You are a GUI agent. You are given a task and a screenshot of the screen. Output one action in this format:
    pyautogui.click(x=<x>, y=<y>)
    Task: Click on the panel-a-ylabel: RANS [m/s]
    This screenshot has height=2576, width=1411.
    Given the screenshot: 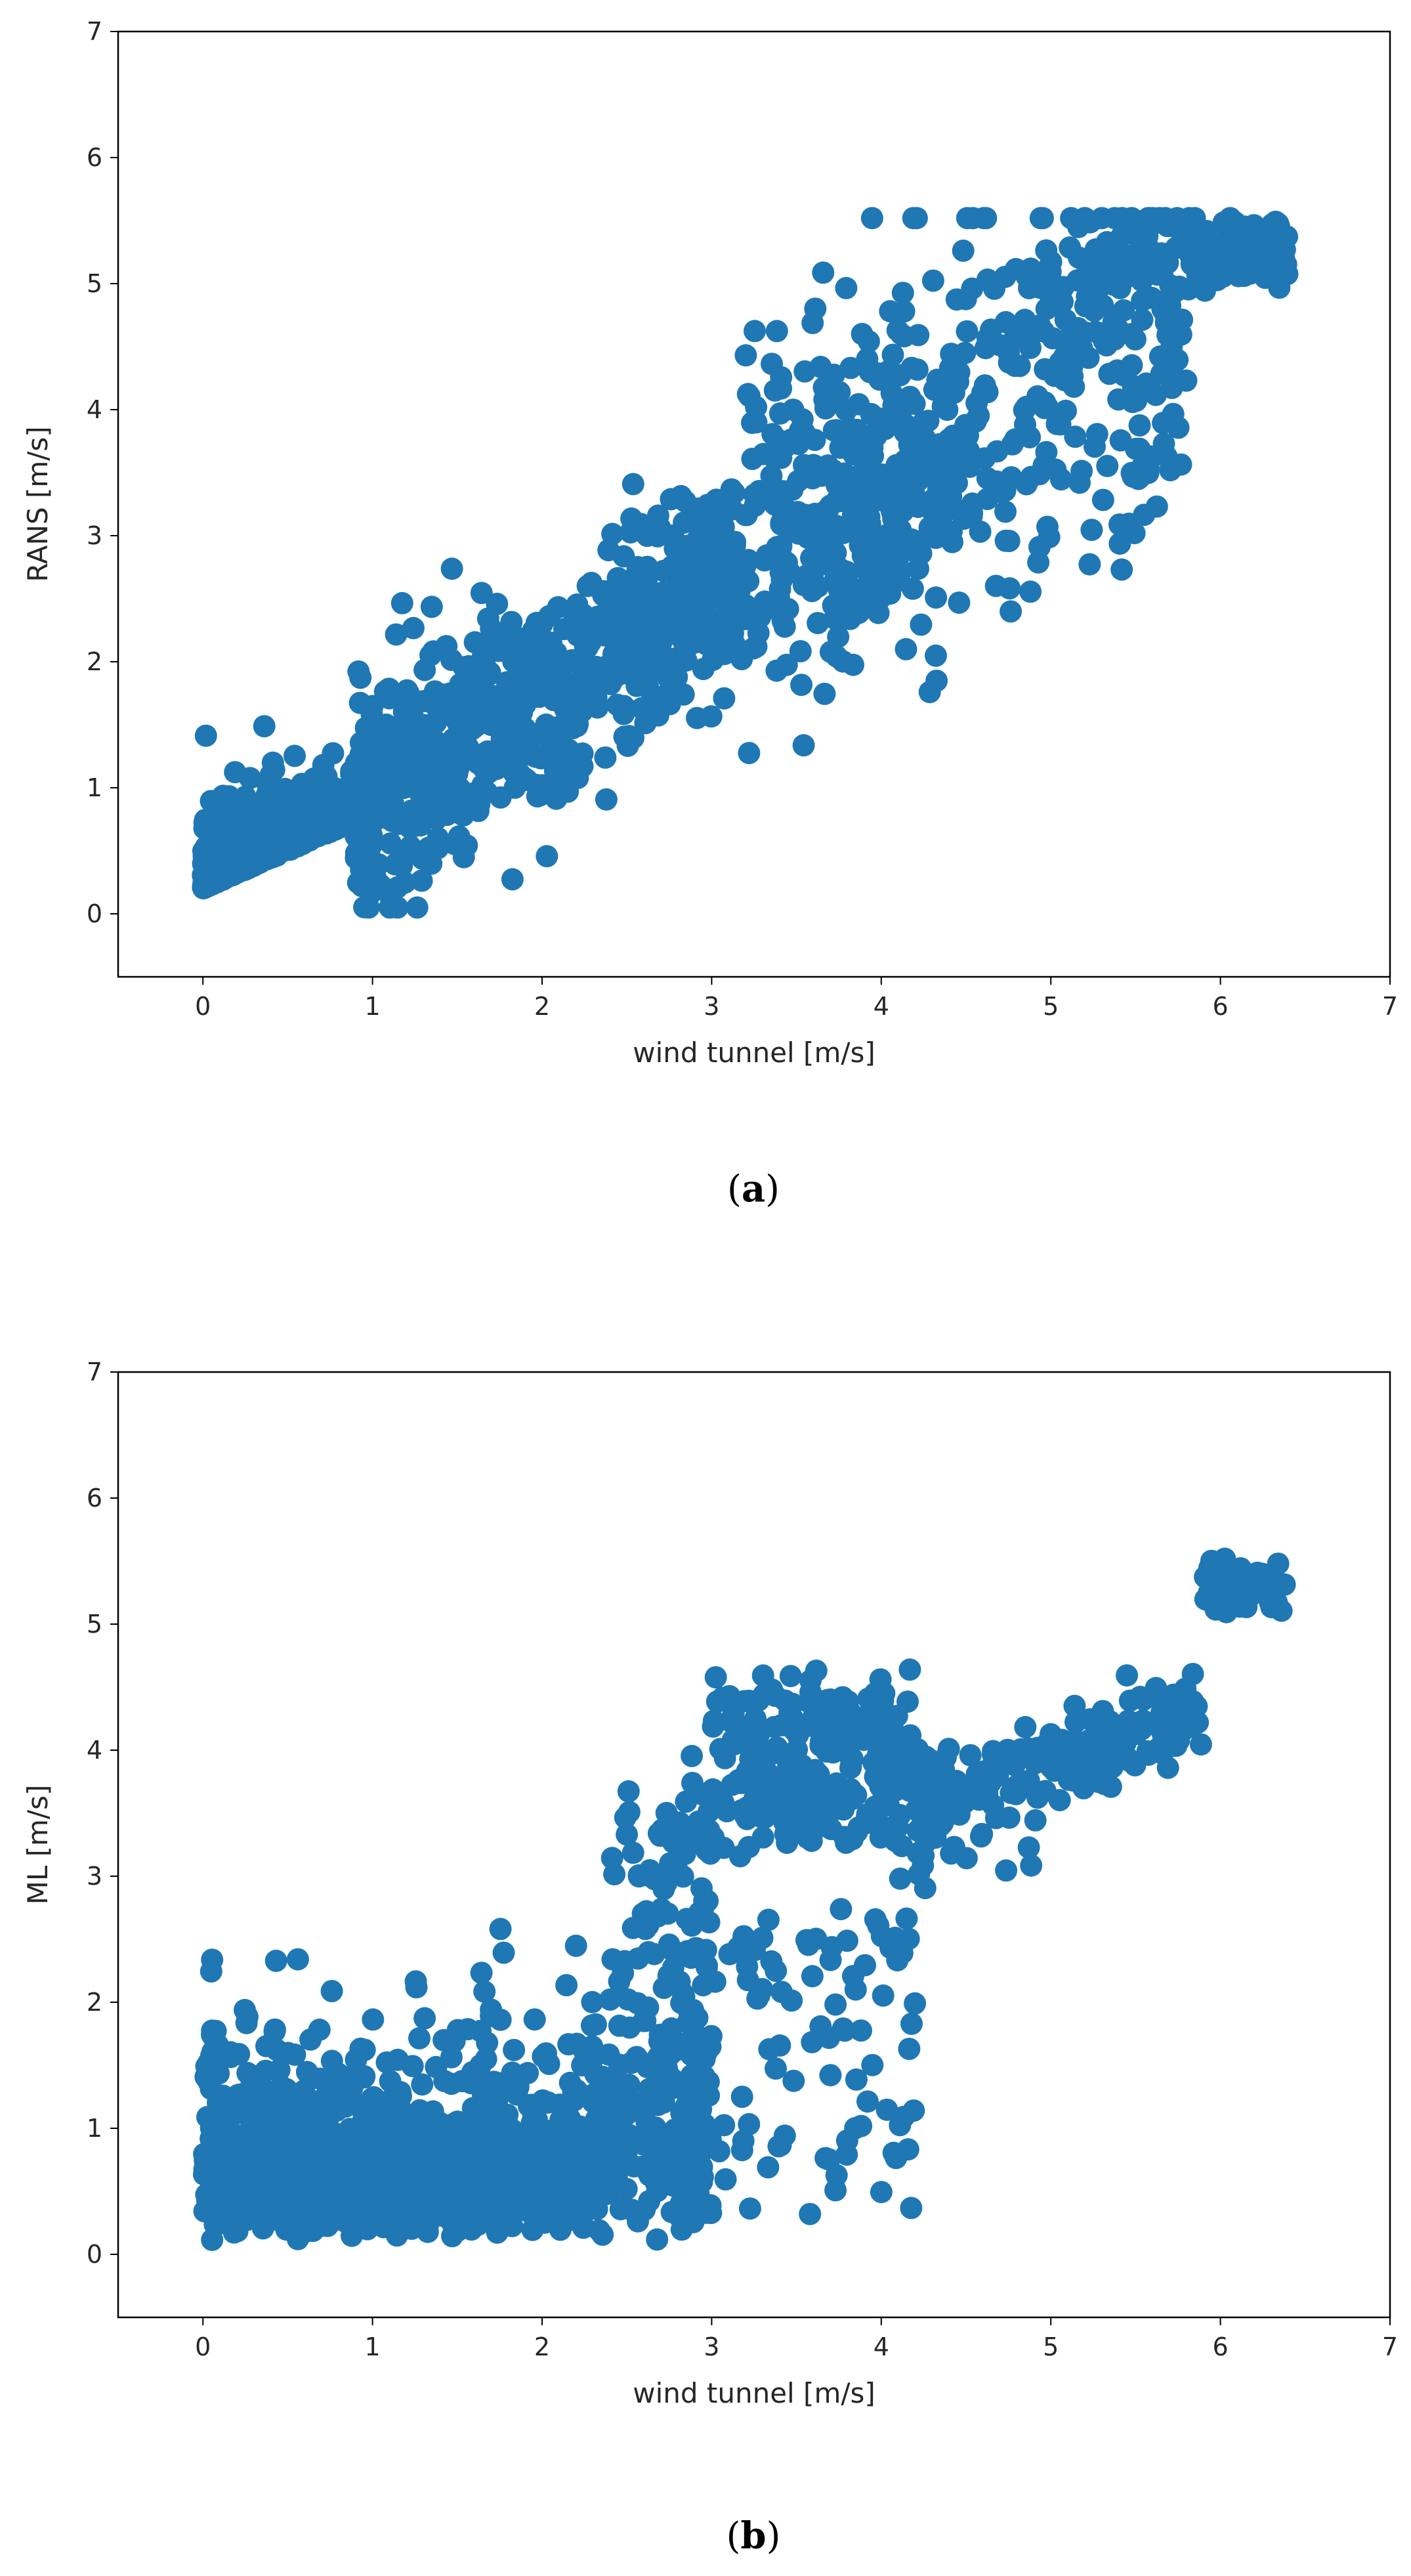 What is the action you would take?
    pyautogui.click(x=38, y=504)
    